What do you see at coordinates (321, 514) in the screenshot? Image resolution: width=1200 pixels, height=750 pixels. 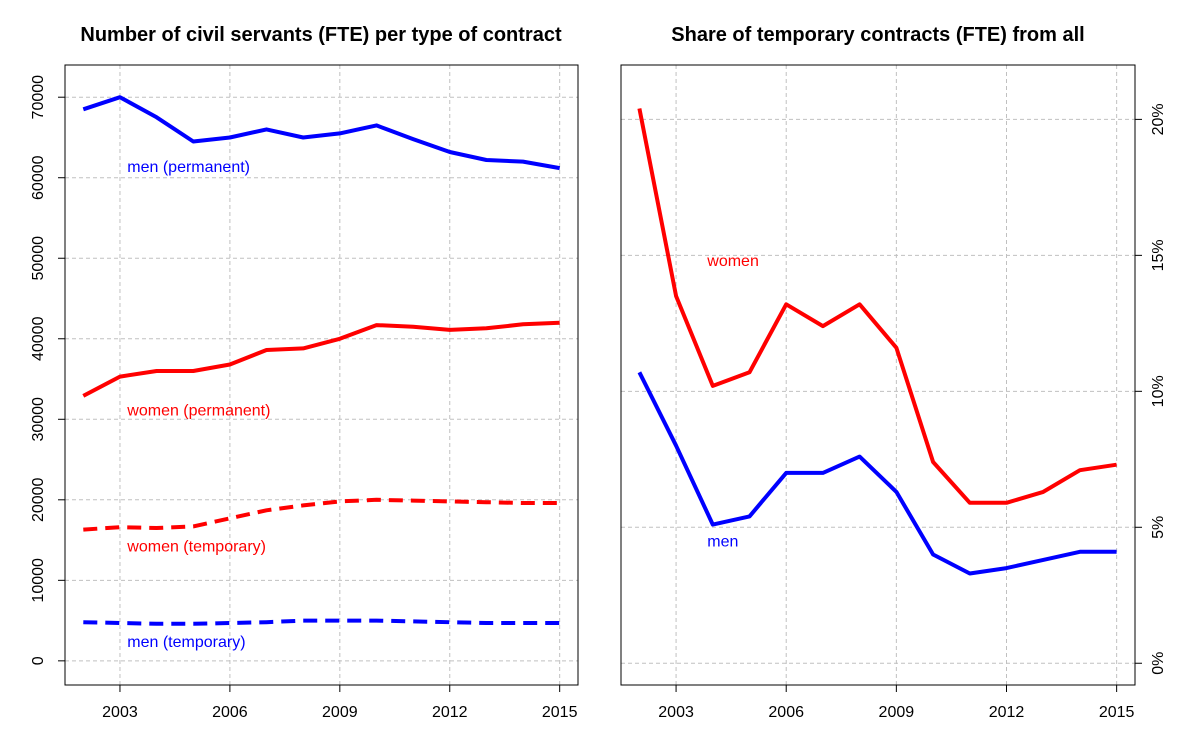 I see `left-chart-series-women-temporary` at bounding box center [321, 514].